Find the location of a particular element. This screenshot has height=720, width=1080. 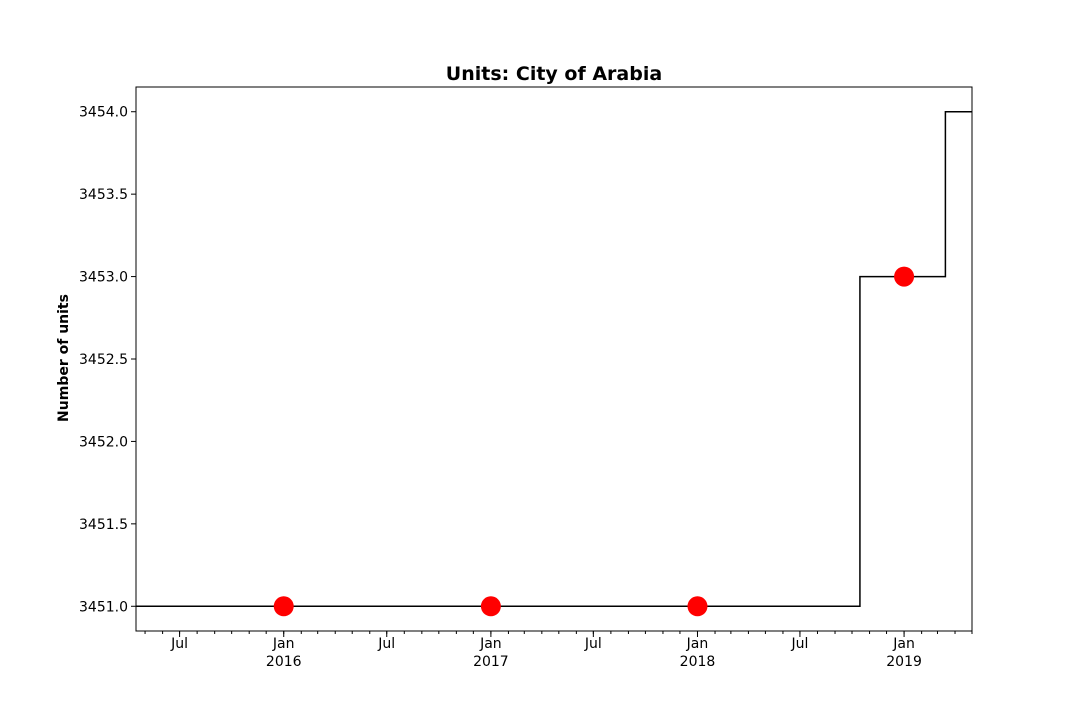

y-tick-label: 3452.0 is located at coordinates (103, 442).